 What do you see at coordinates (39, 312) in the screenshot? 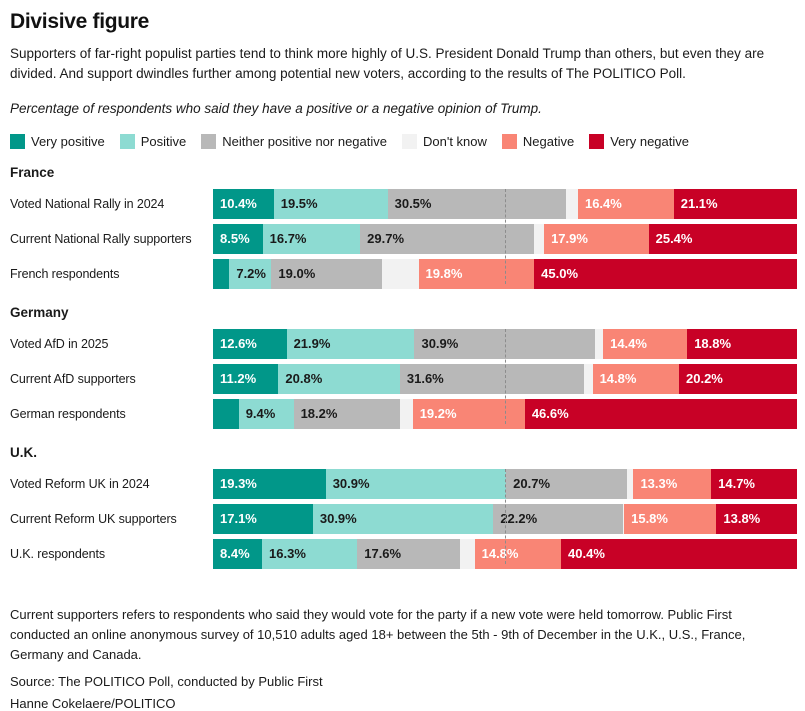
I see `group-label: Germany` at bounding box center [39, 312].